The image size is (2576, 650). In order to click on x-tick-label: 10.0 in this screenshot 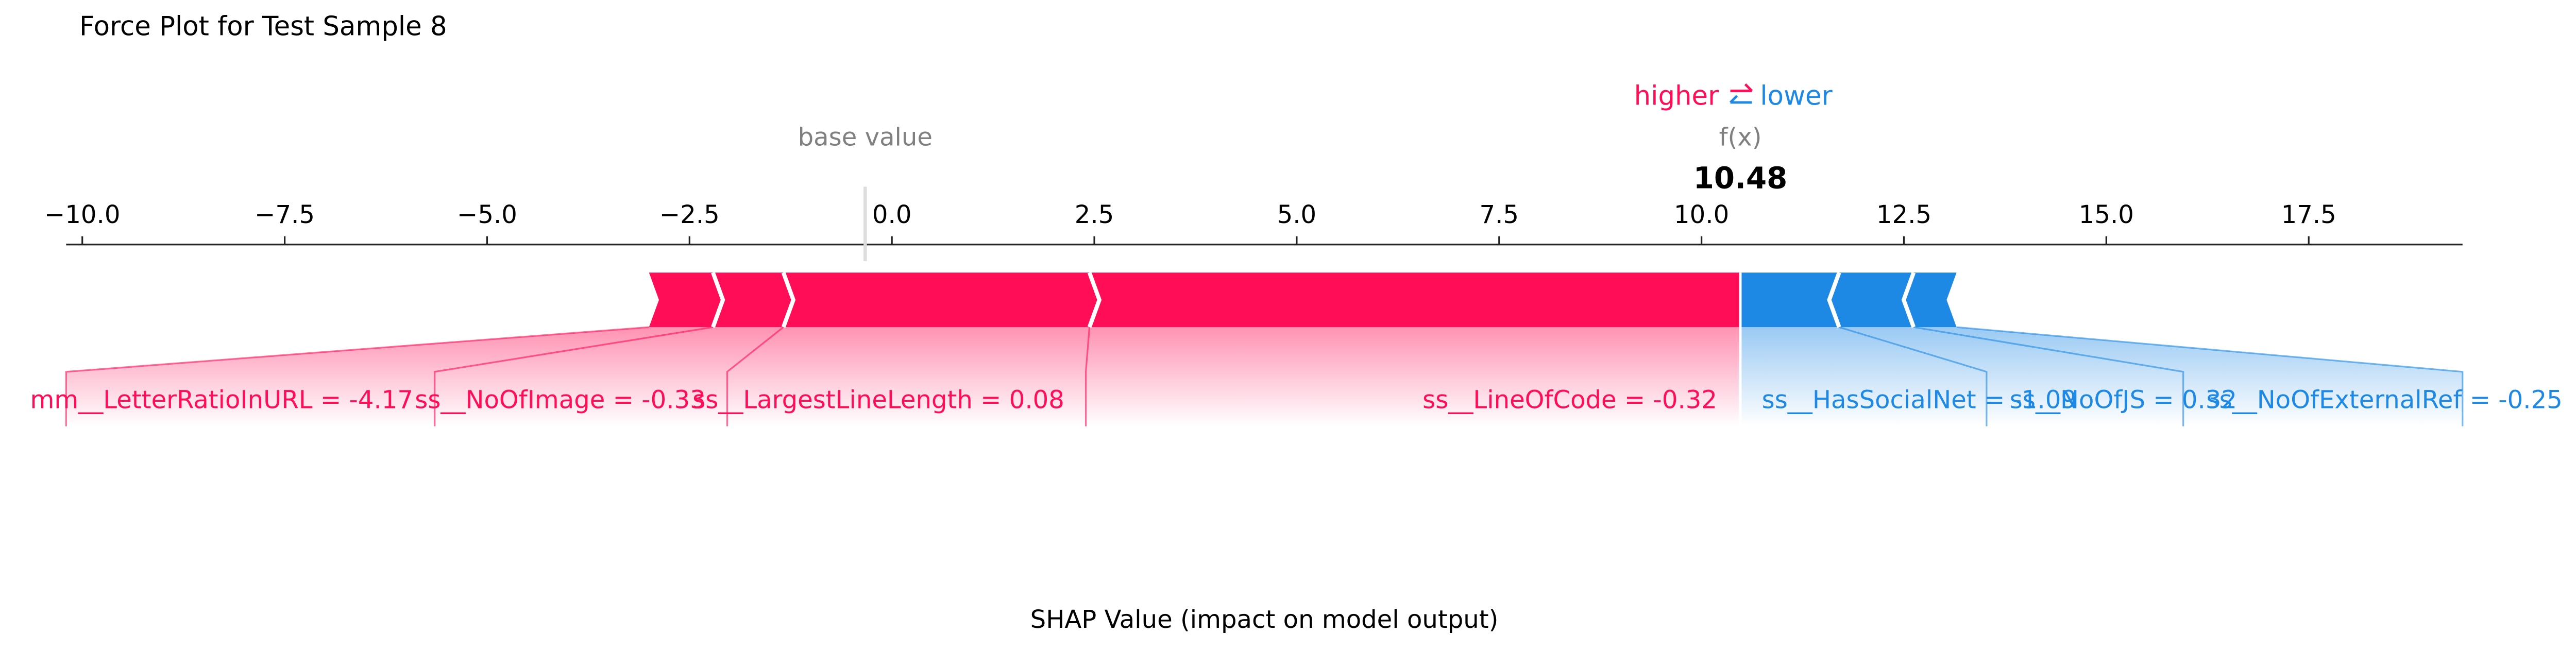, I will do `click(1701, 214)`.